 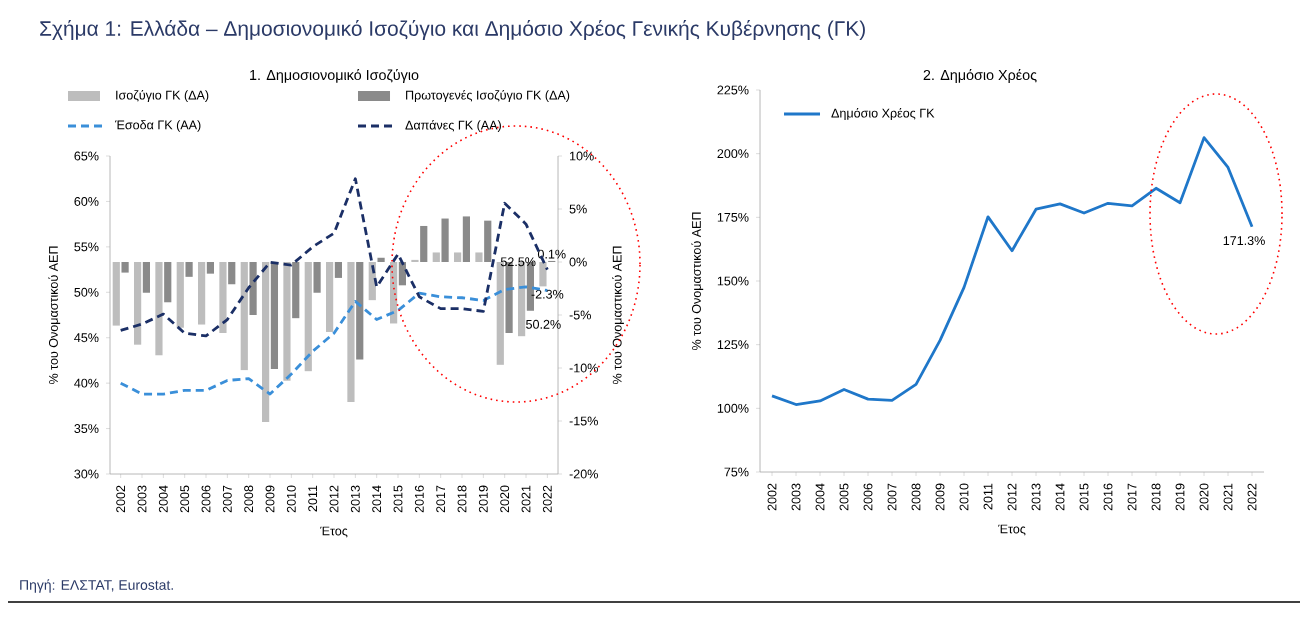 What do you see at coordinates (452, 30) in the screenshot?
I see `chart-title: Σχήμα 1: Ελλάδα – Δημοσιονομικό Ισοζύγιο και Δημόσιο Χρέος Γενικής Κυβέρνησης (ΓΚ)` at bounding box center [452, 30].